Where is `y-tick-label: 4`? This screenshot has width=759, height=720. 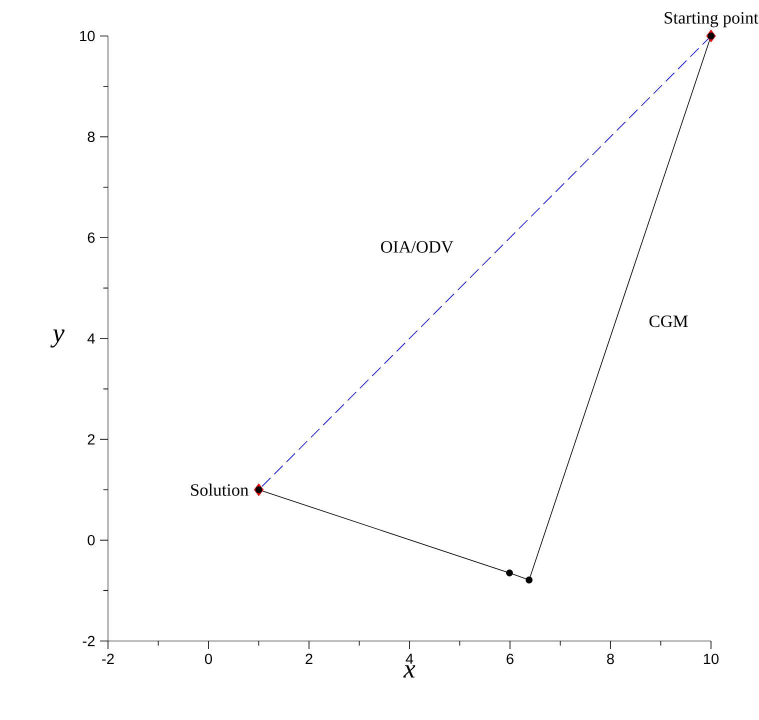 y-tick-label: 4 is located at coordinates (91, 338).